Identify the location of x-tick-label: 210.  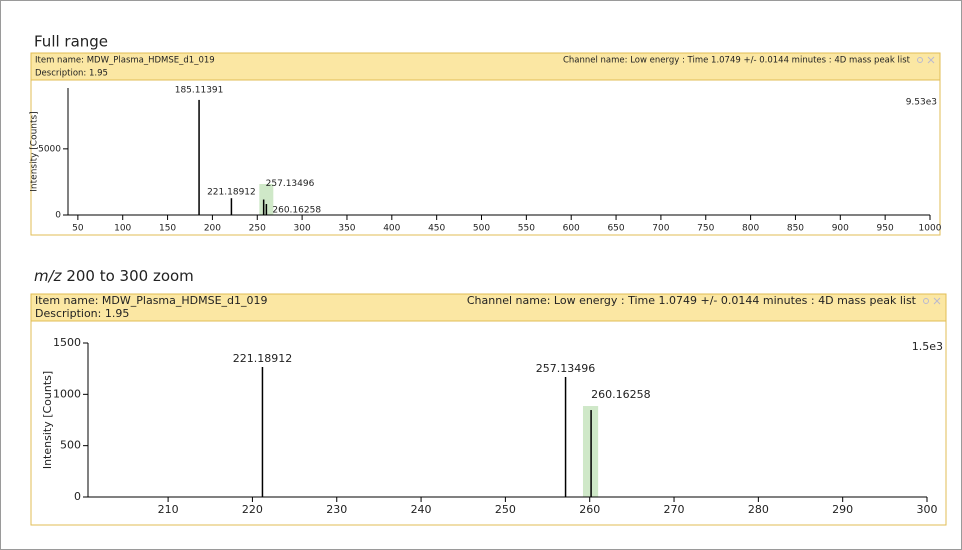
(168, 509).